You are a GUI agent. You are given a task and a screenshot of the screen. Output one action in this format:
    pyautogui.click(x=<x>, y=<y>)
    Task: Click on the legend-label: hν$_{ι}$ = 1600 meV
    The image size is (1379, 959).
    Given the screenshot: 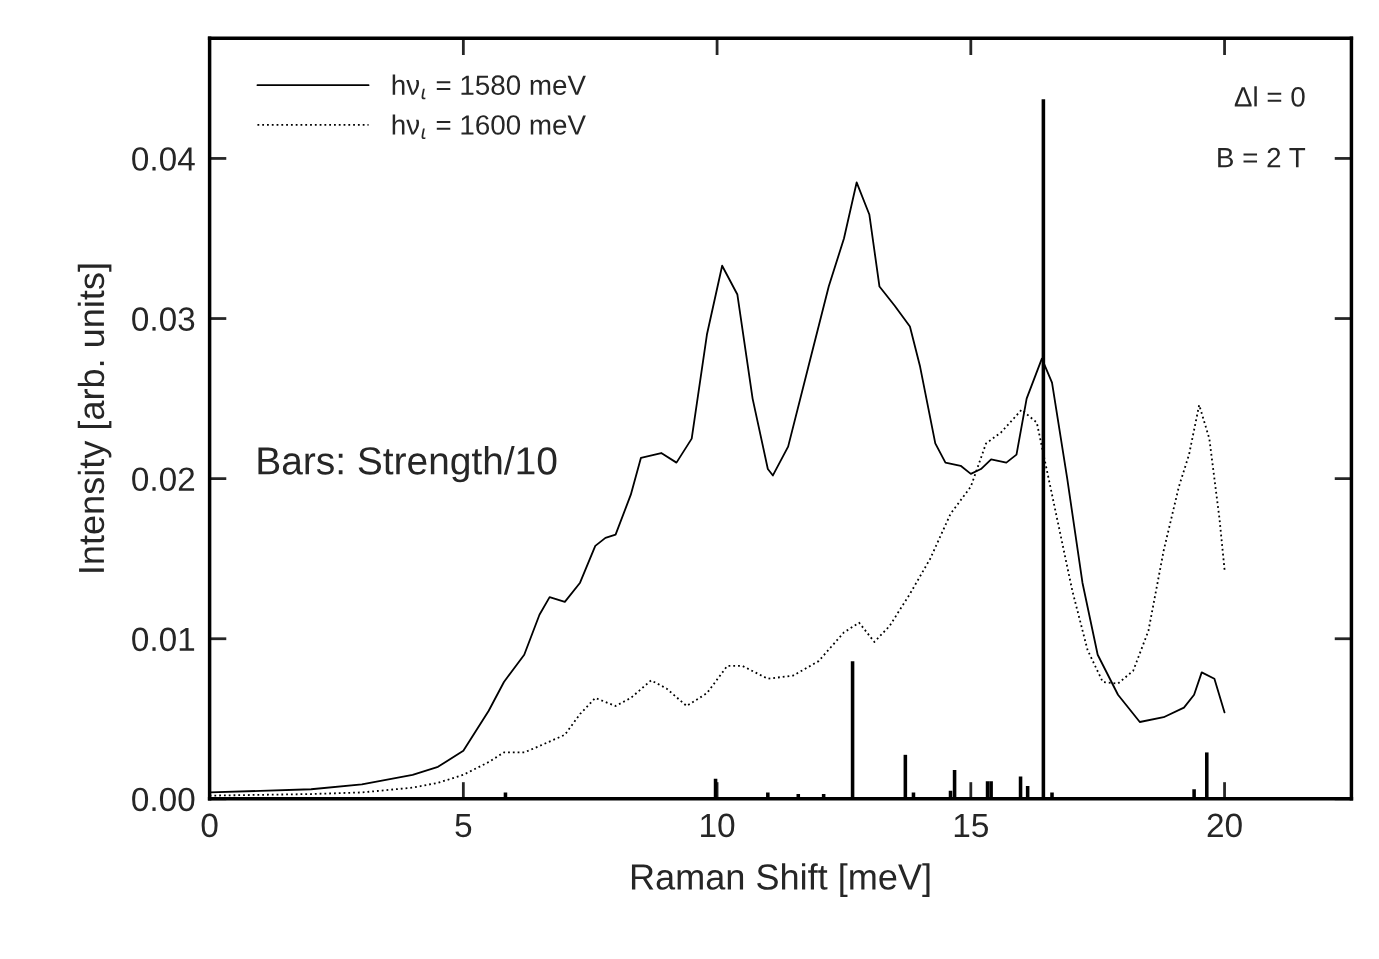 What is the action you would take?
    pyautogui.click(x=489, y=127)
    